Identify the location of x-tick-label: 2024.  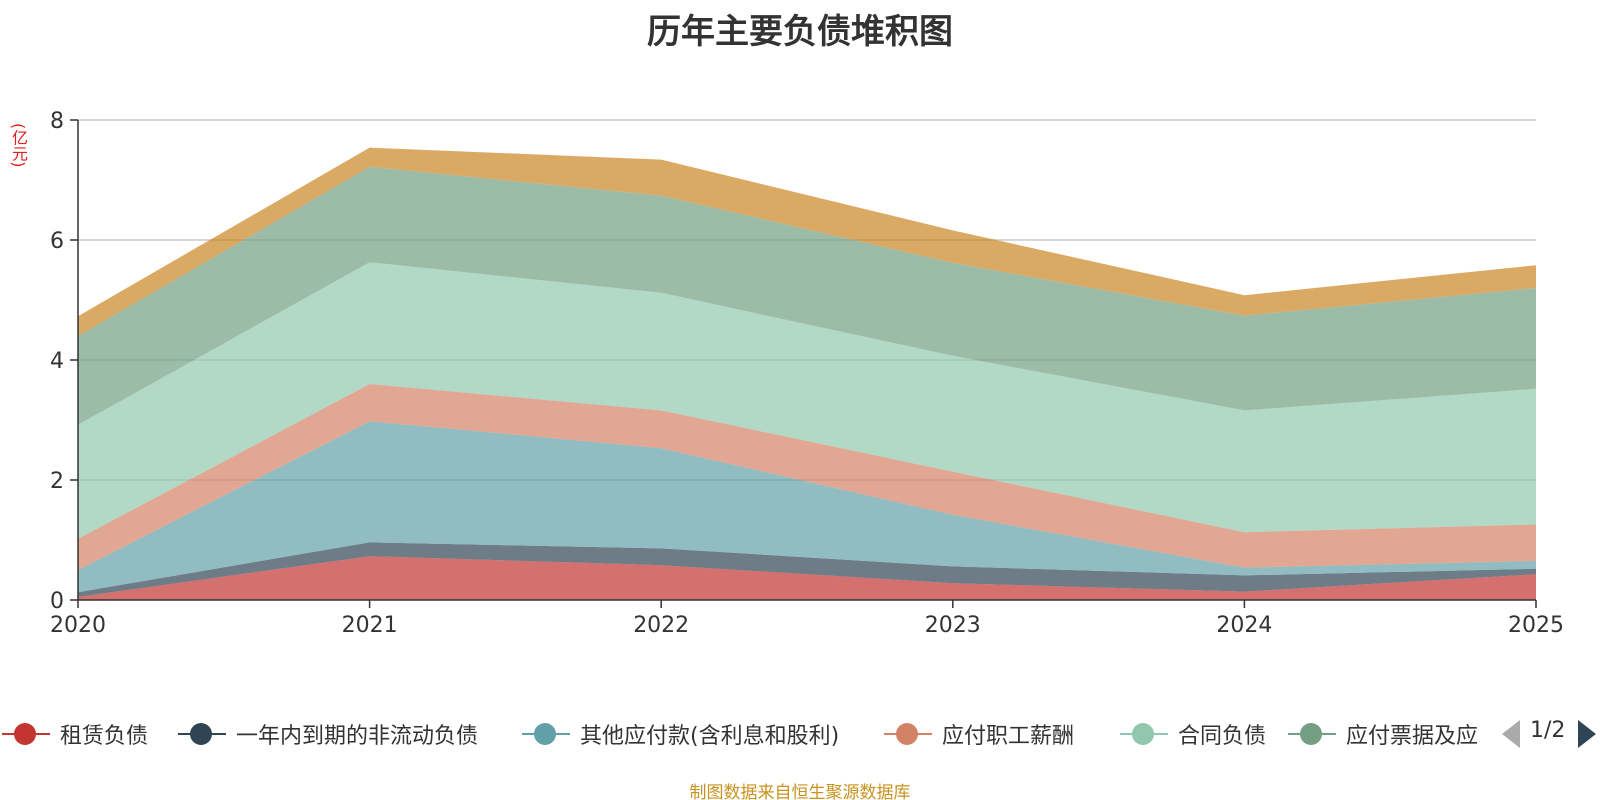
(1244, 625).